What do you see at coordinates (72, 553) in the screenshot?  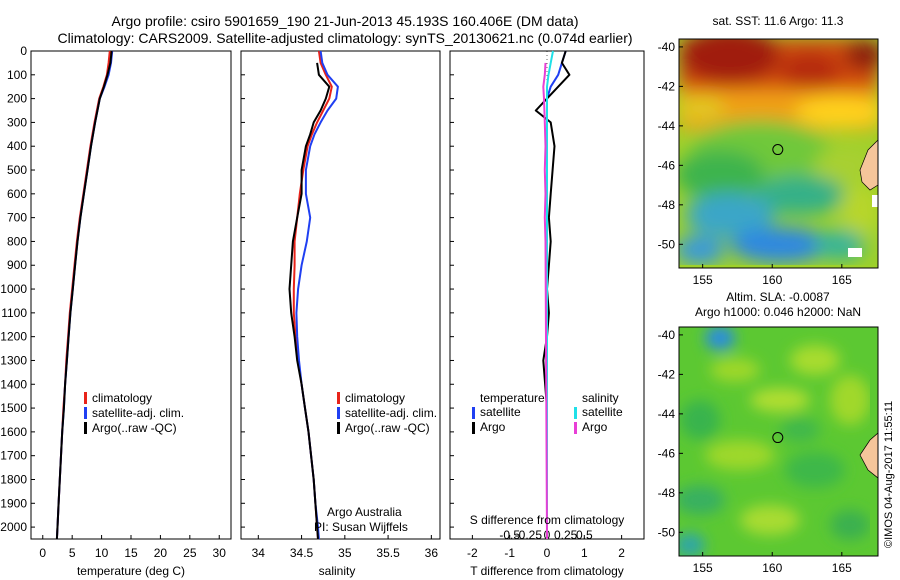 I see `x-tick-label: 5` at bounding box center [72, 553].